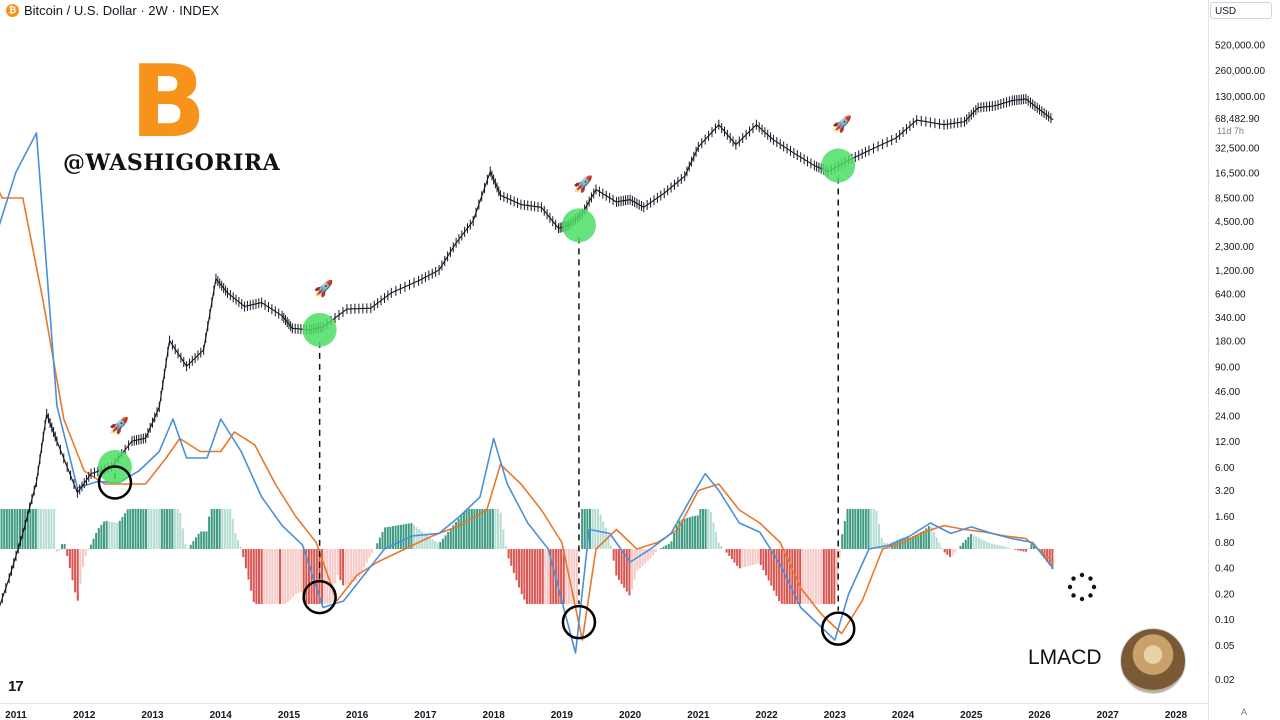  I want to click on price-tick-label: 4,500.00, so click(1234, 222).